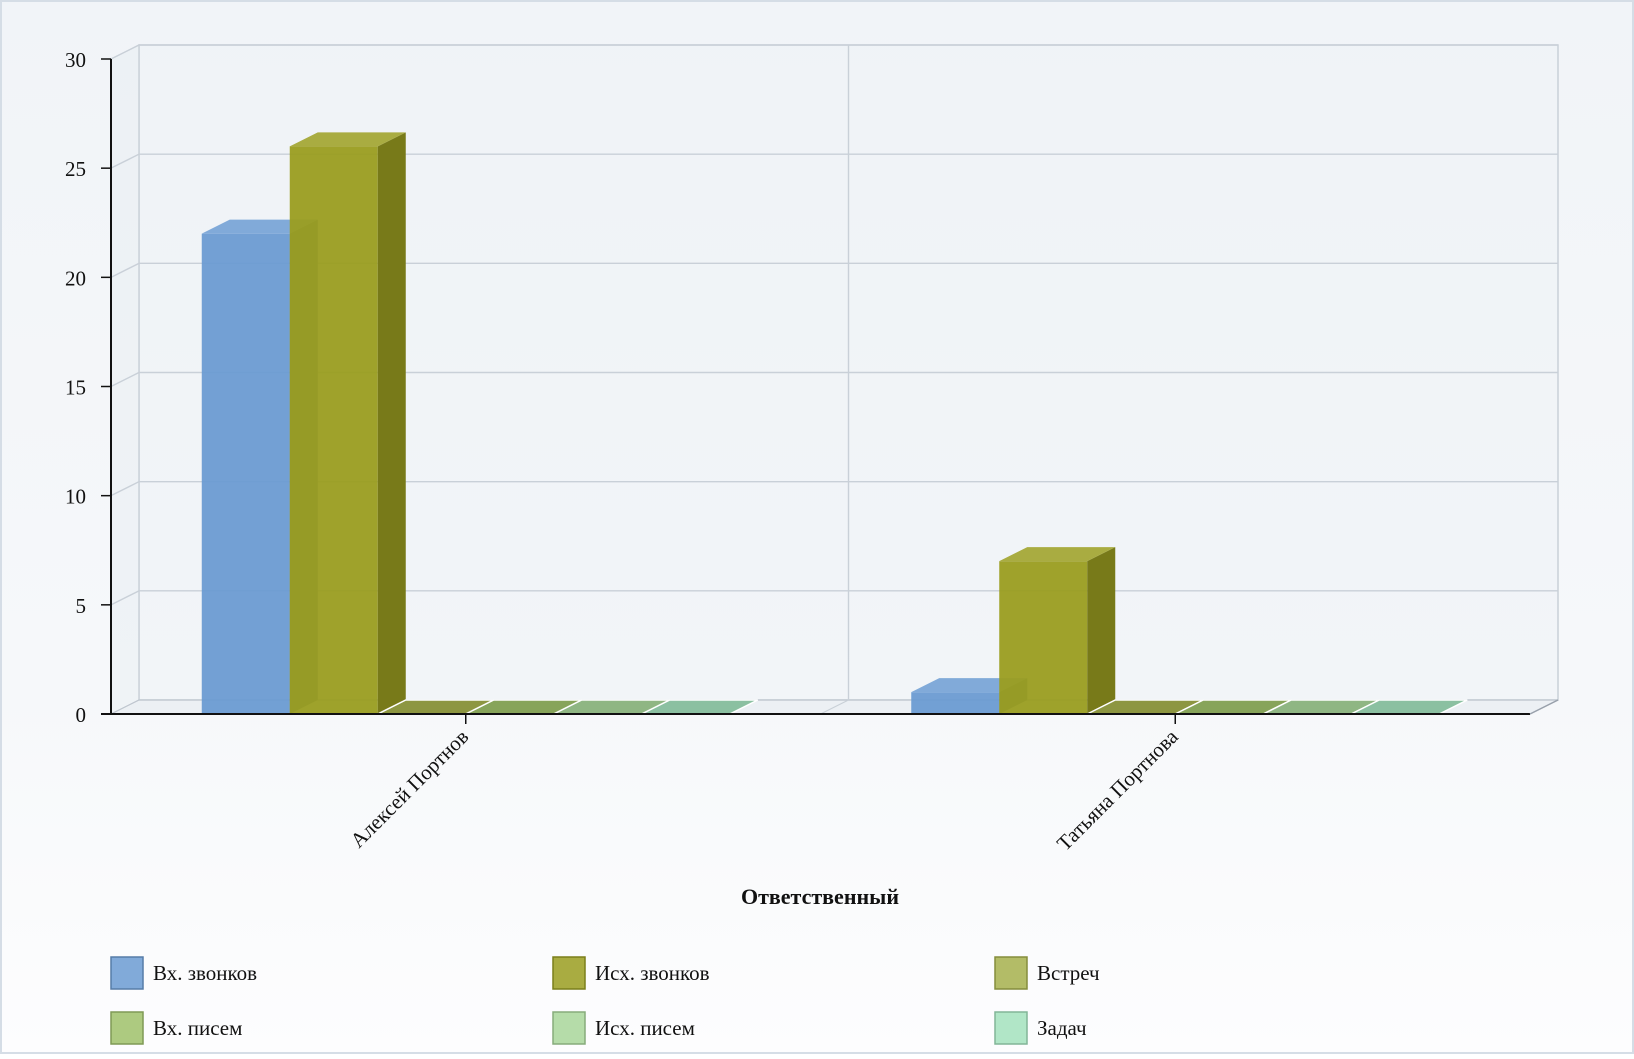 This screenshot has width=1634, height=1059. What do you see at coordinates (75, 60) in the screenshot?
I see `y-tick-label: 30` at bounding box center [75, 60].